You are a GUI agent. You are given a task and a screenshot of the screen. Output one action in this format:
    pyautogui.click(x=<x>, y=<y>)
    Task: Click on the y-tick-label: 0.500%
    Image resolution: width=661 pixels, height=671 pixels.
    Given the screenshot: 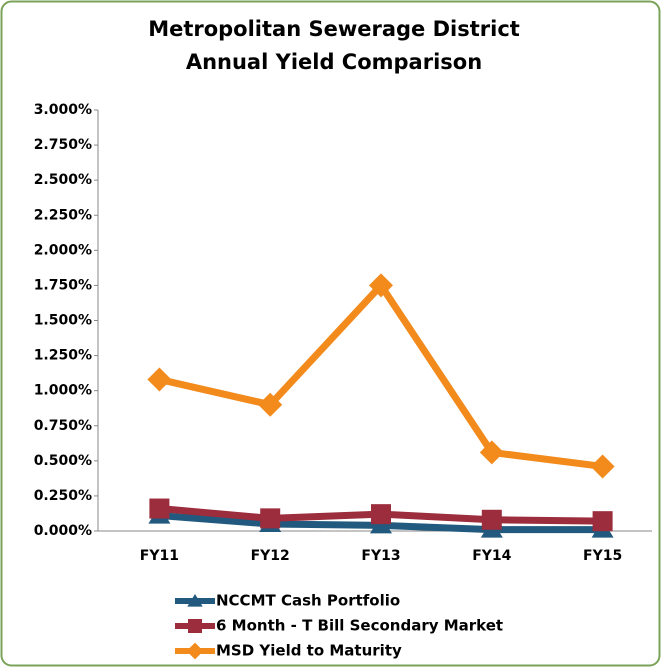 What is the action you would take?
    pyautogui.click(x=63, y=461)
    